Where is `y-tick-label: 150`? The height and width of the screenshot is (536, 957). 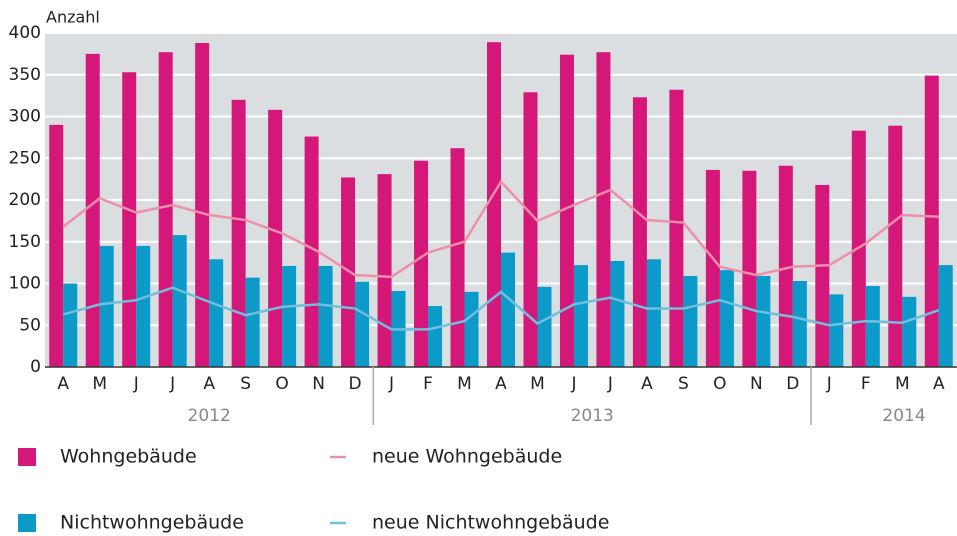
y-tick-label: 150 is located at coordinates (25, 242).